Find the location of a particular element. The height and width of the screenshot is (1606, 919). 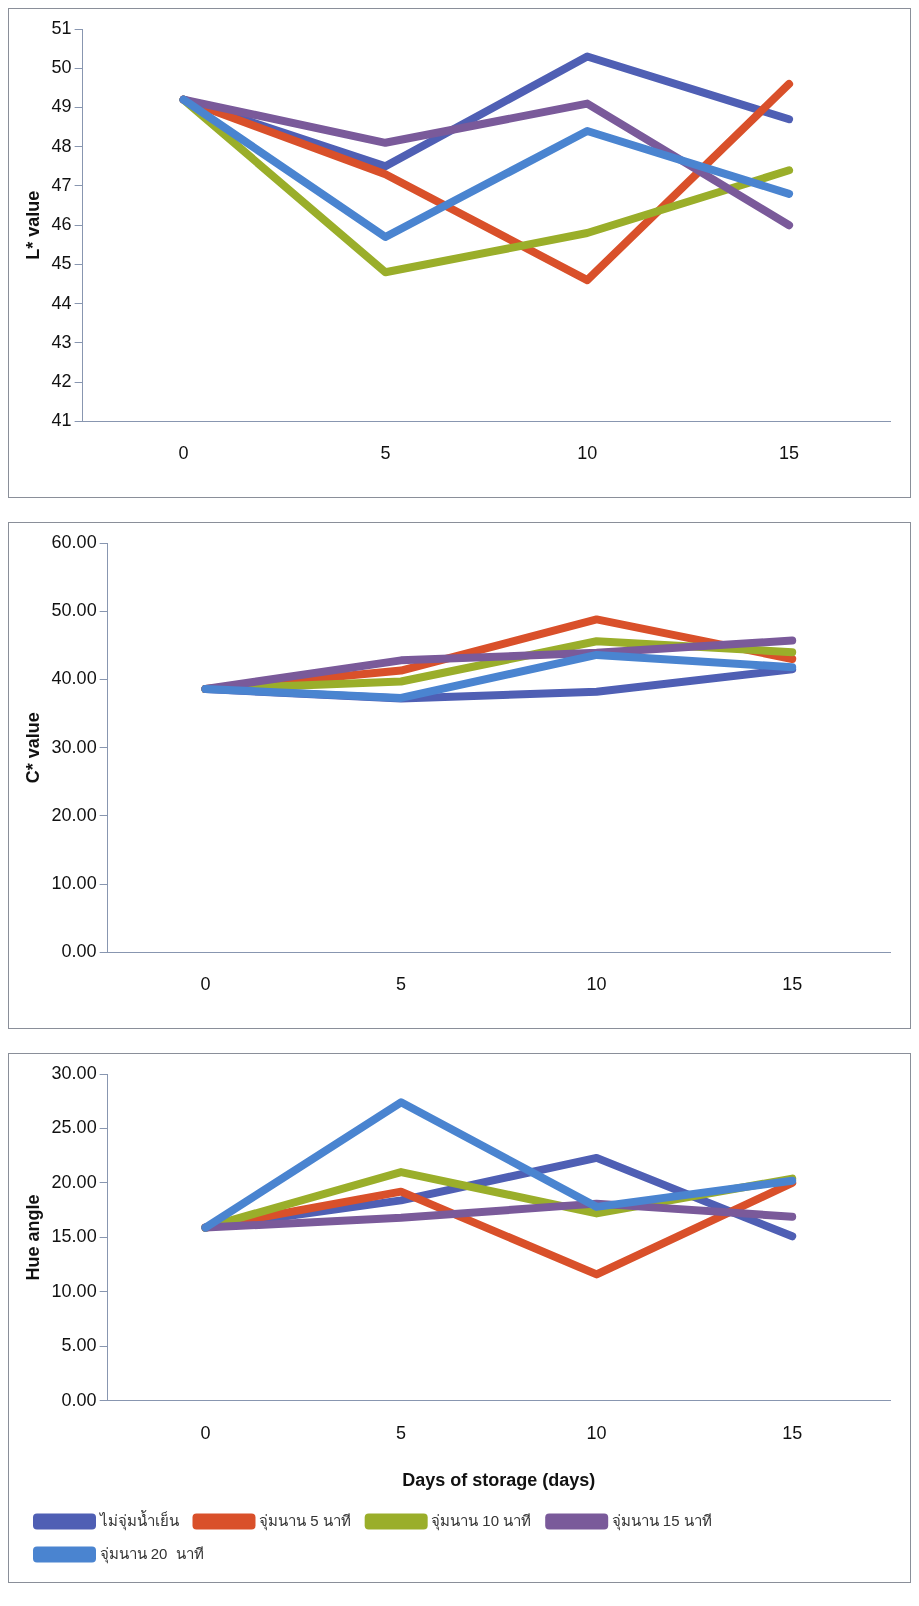

y-tick-label: 40.00 is located at coordinates (74, 678).